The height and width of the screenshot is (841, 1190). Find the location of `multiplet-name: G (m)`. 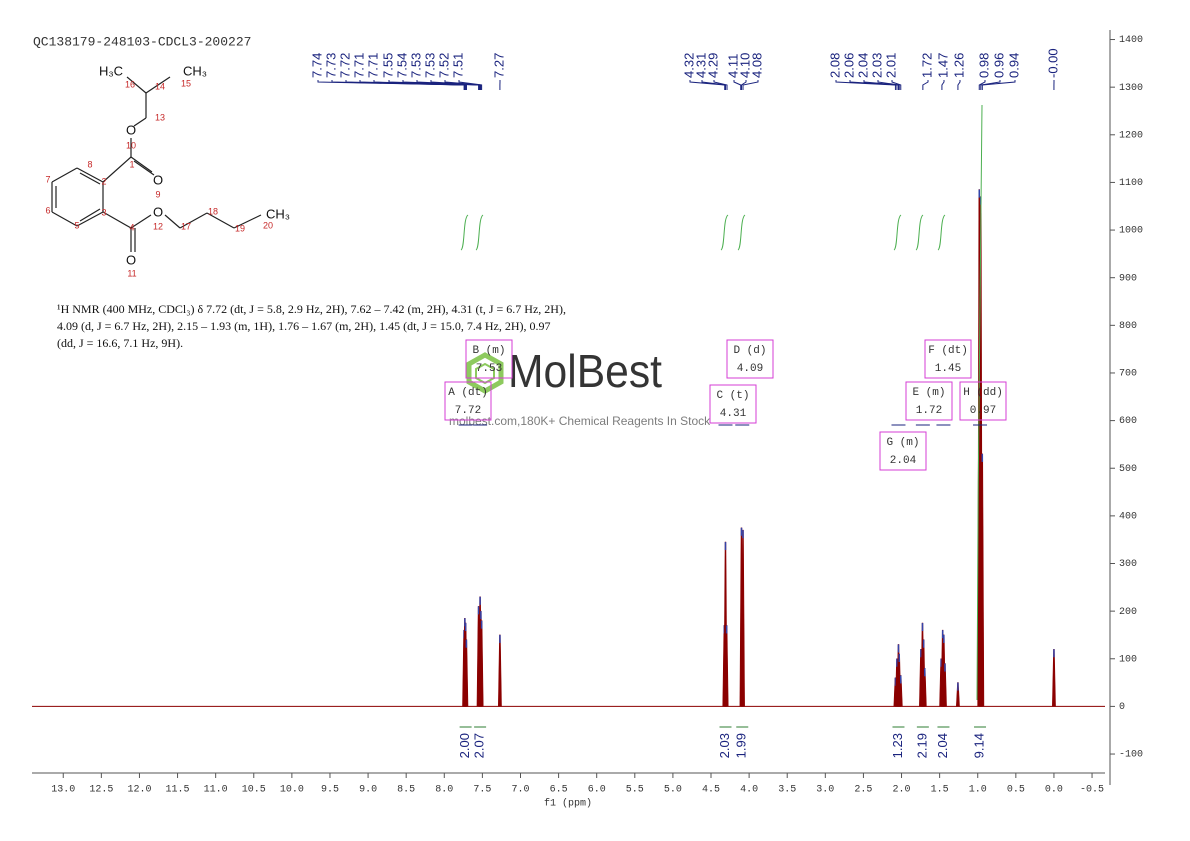

multiplet-name: G (m) is located at coordinates (902, 443).